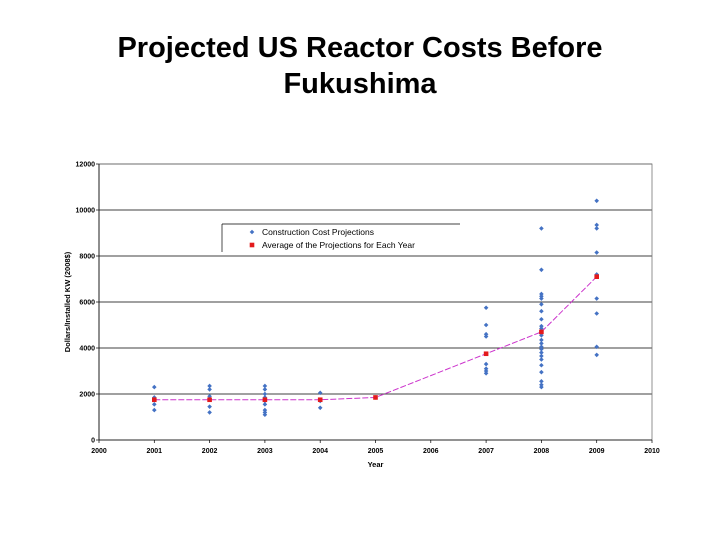 This screenshot has width=720, height=540. Describe the element at coordinates (93, 441) in the screenshot. I see `y-tick-label: 0` at that location.